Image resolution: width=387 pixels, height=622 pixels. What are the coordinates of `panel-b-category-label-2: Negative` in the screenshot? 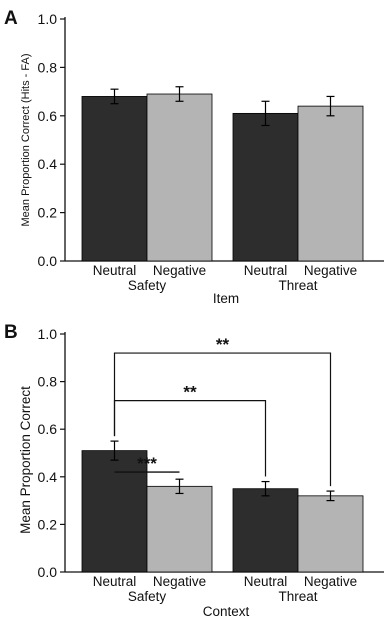 It's located at (179, 581).